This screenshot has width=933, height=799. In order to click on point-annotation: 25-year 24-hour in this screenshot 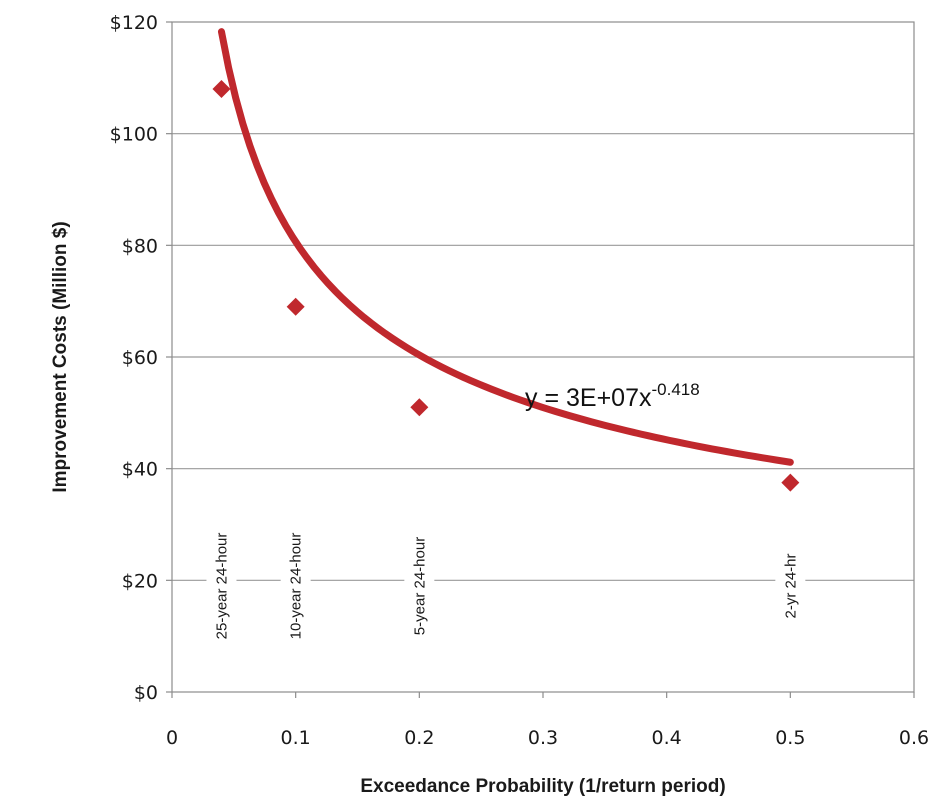, I will do `click(221, 586)`.